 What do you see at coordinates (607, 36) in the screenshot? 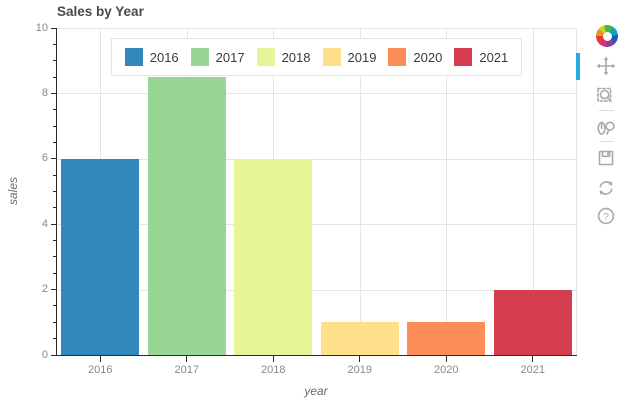
I see `bokeh-logo-icon` at bounding box center [607, 36].